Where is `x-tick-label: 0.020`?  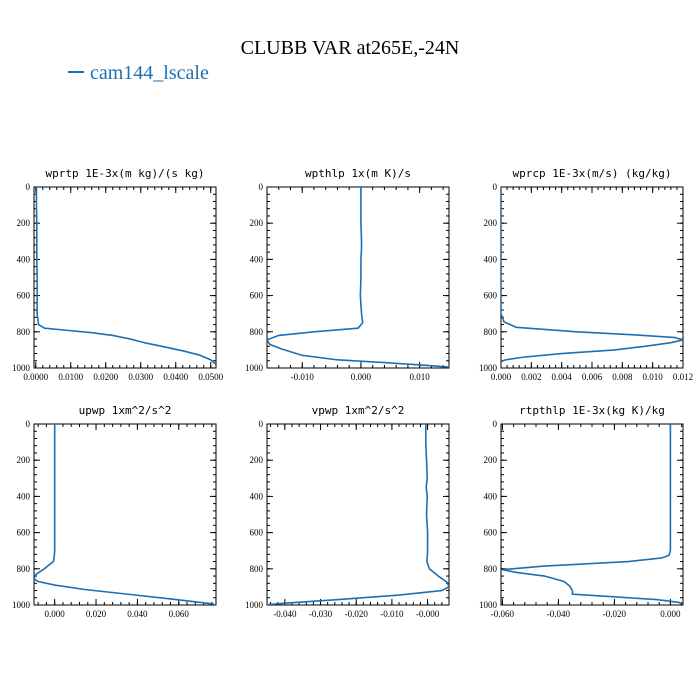
x-tick-label: 0.020 is located at coordinates (96, 614).